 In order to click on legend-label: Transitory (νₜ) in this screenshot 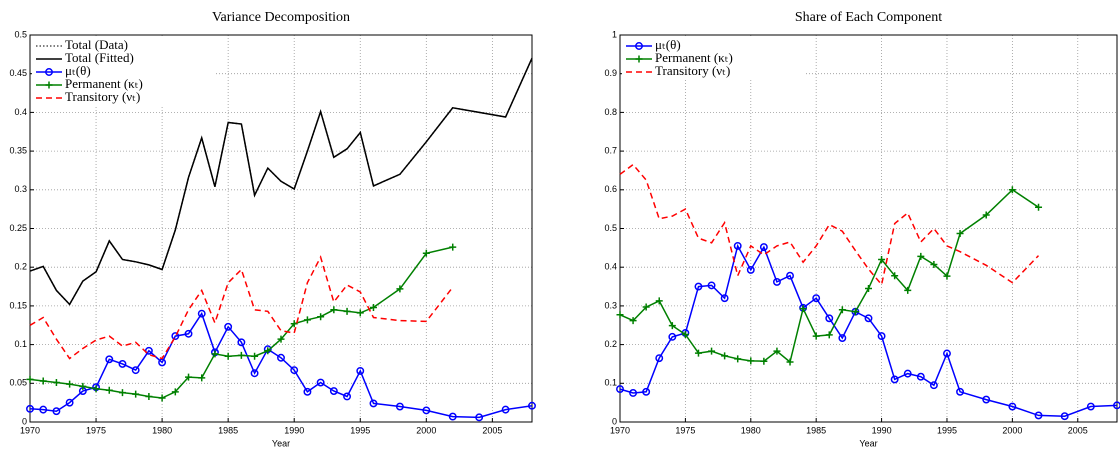, I will do `click(692, 70)`.